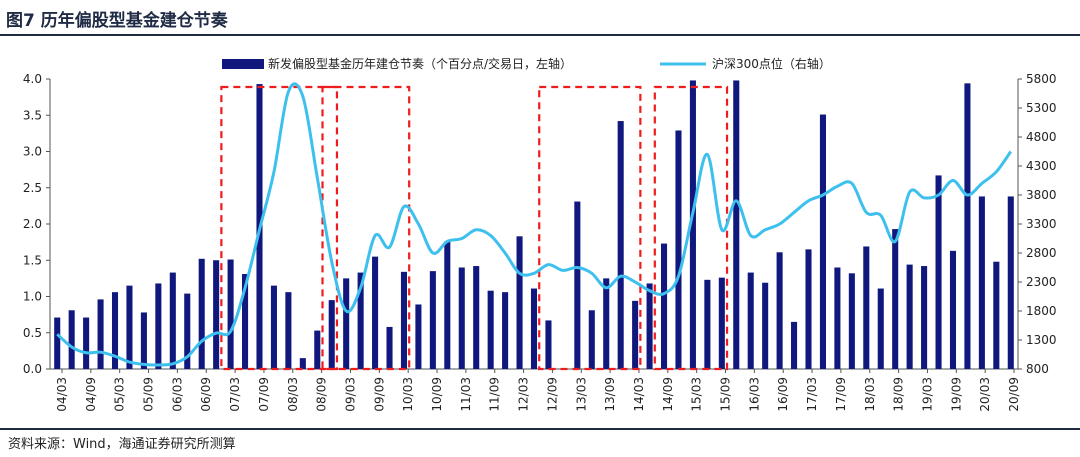 The height and width of the screenshot is (457, 1080). I want to click on left-tick-label: 0.0, so click(32, 369).